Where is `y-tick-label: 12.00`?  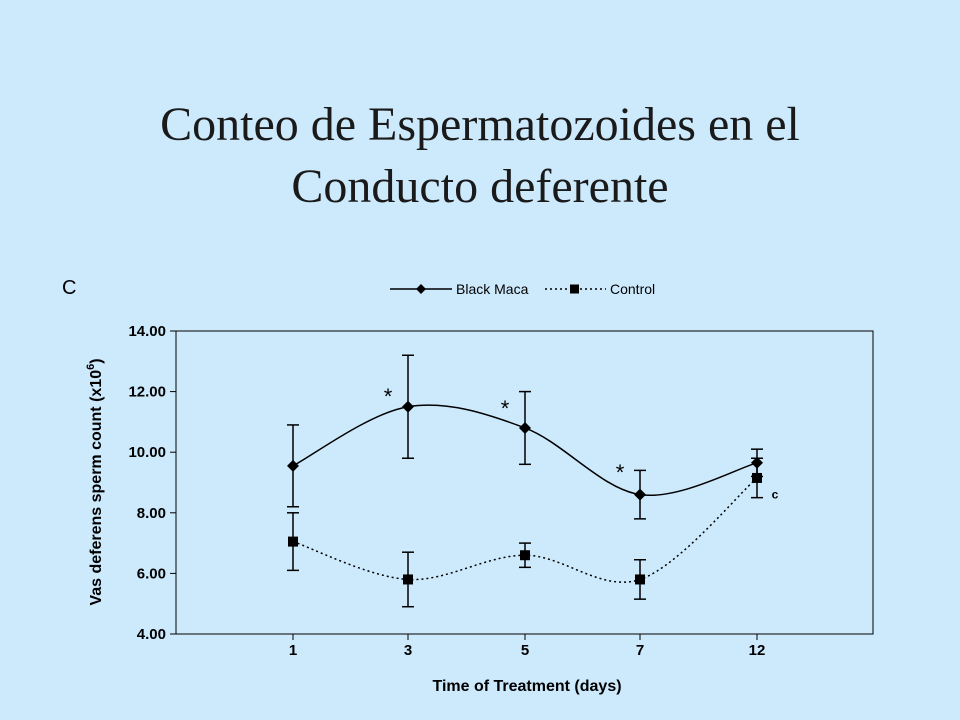
y-tick-label: 12.00 is located at coordinates (147, 392).